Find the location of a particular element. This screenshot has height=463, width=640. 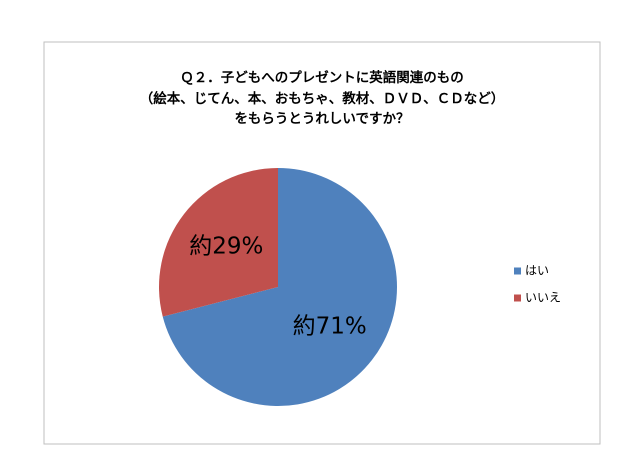

chart-title-line: をもらうとうれしいですか？ is located at coordinates (321, 119).